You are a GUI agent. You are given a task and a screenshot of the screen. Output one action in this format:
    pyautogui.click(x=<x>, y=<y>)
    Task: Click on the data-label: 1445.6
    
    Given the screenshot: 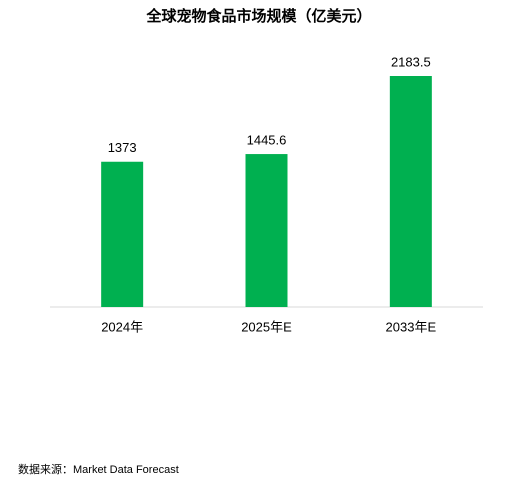 What is the action you would take?
    pyautogui.click(x=267, y=140)
    